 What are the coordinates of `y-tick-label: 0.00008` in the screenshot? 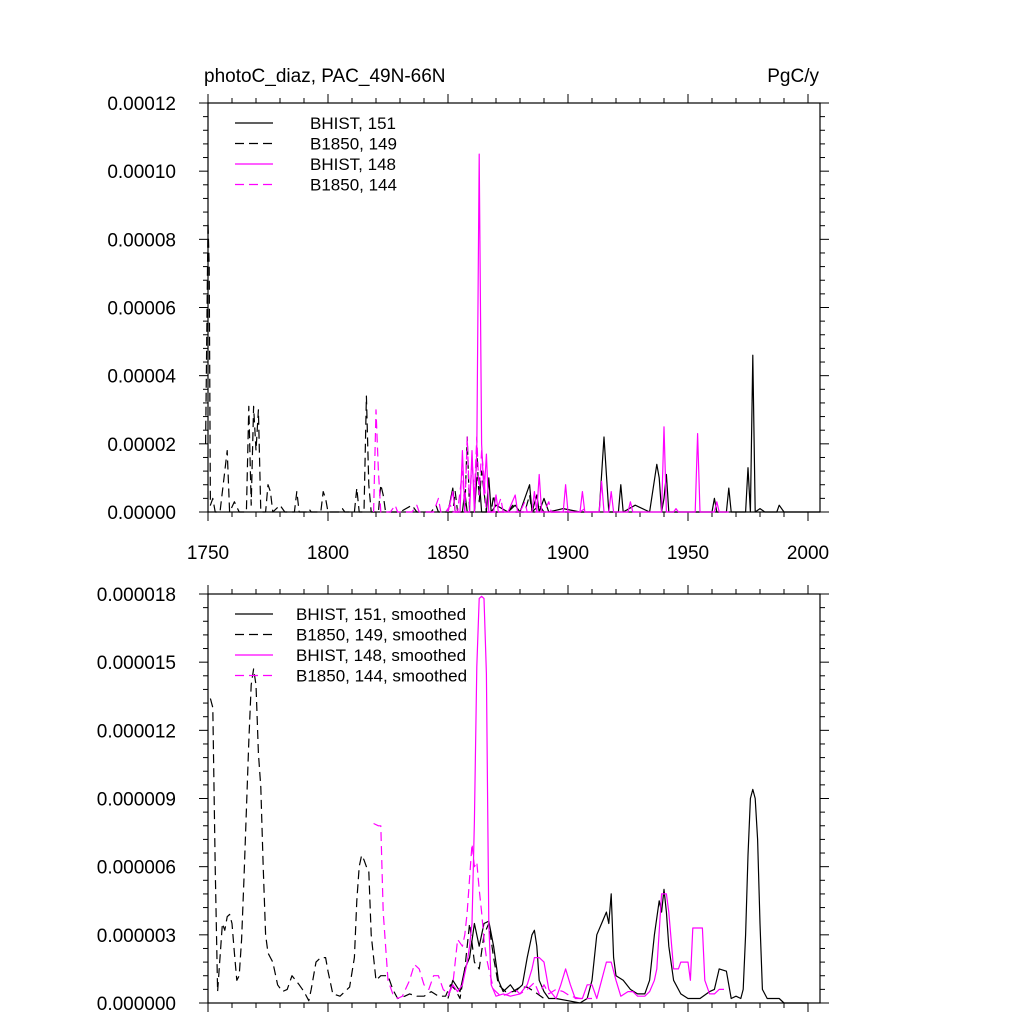 It's located at (141, 240).